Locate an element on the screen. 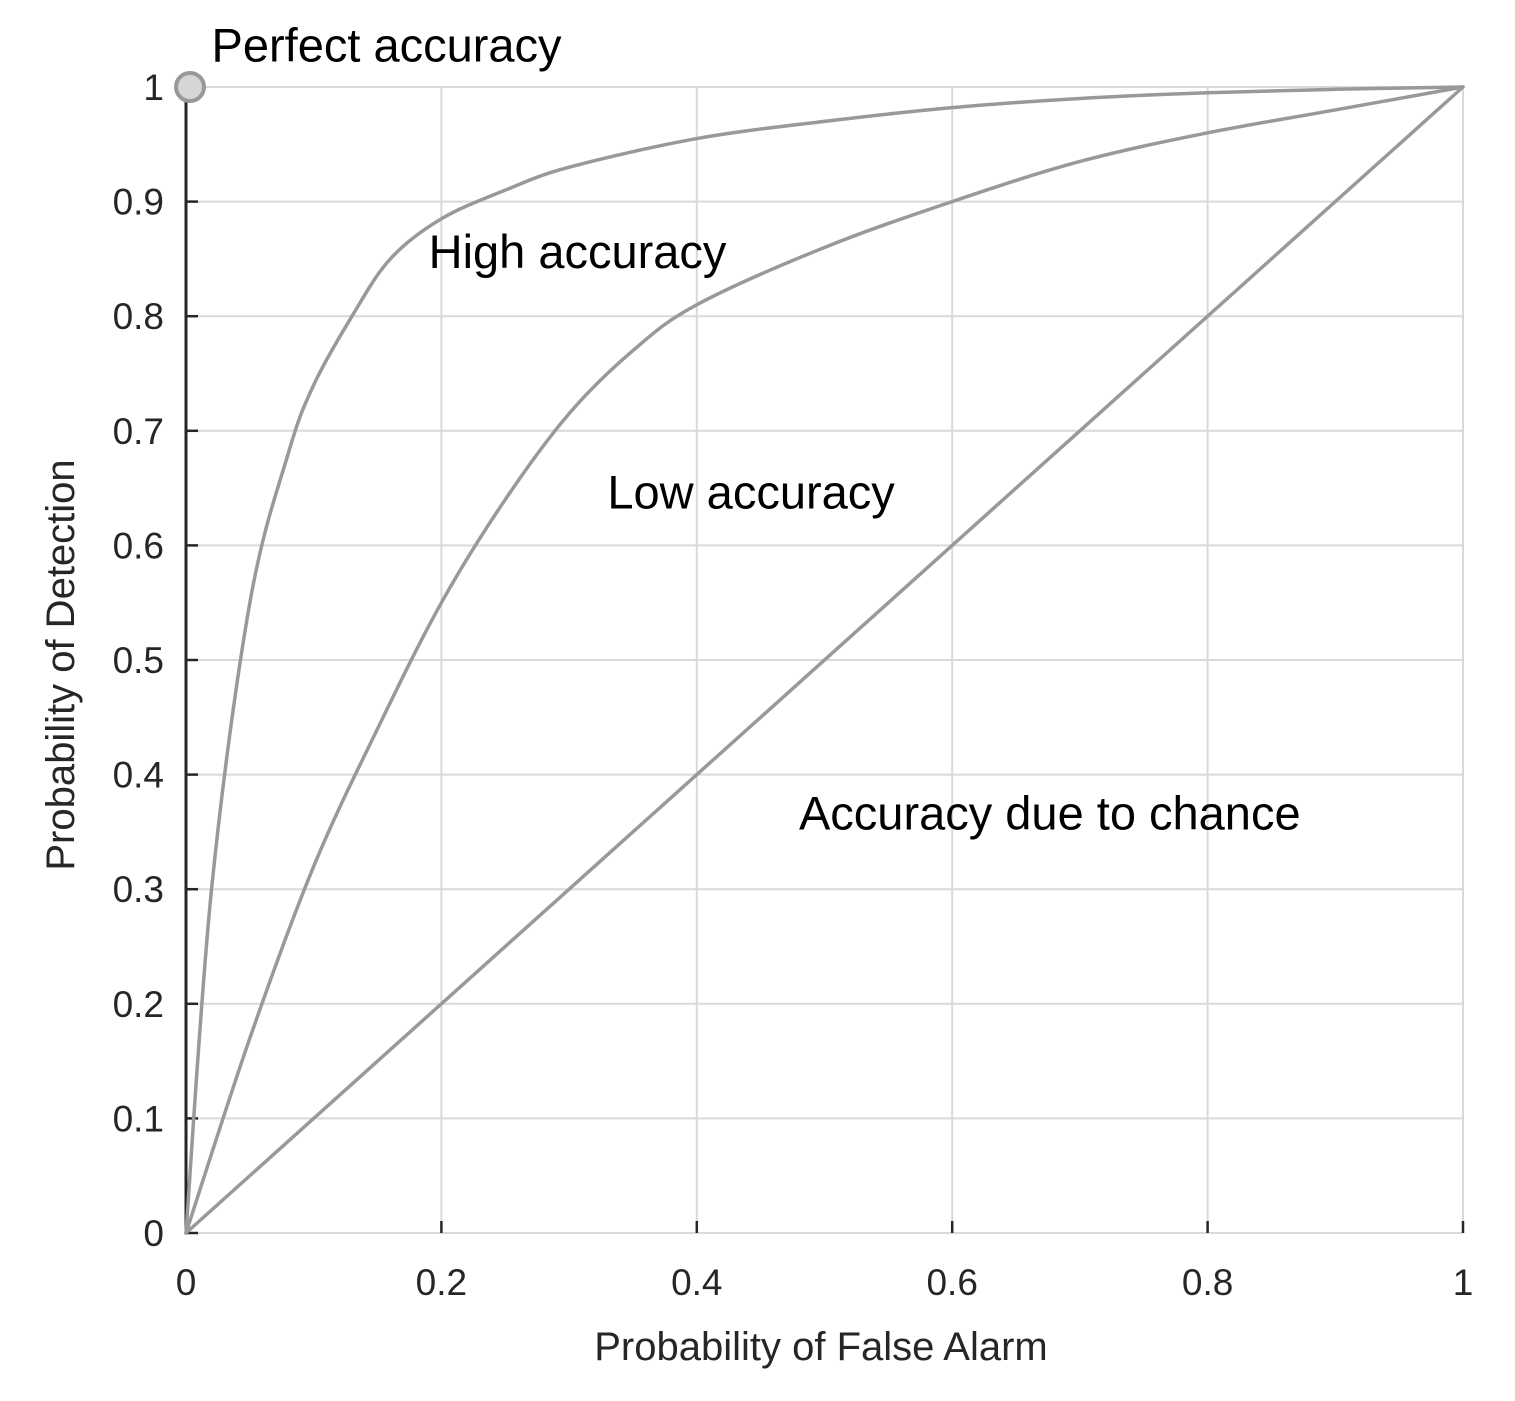  y-tick-label: 0.1 is located at coordinates (138, 1118).